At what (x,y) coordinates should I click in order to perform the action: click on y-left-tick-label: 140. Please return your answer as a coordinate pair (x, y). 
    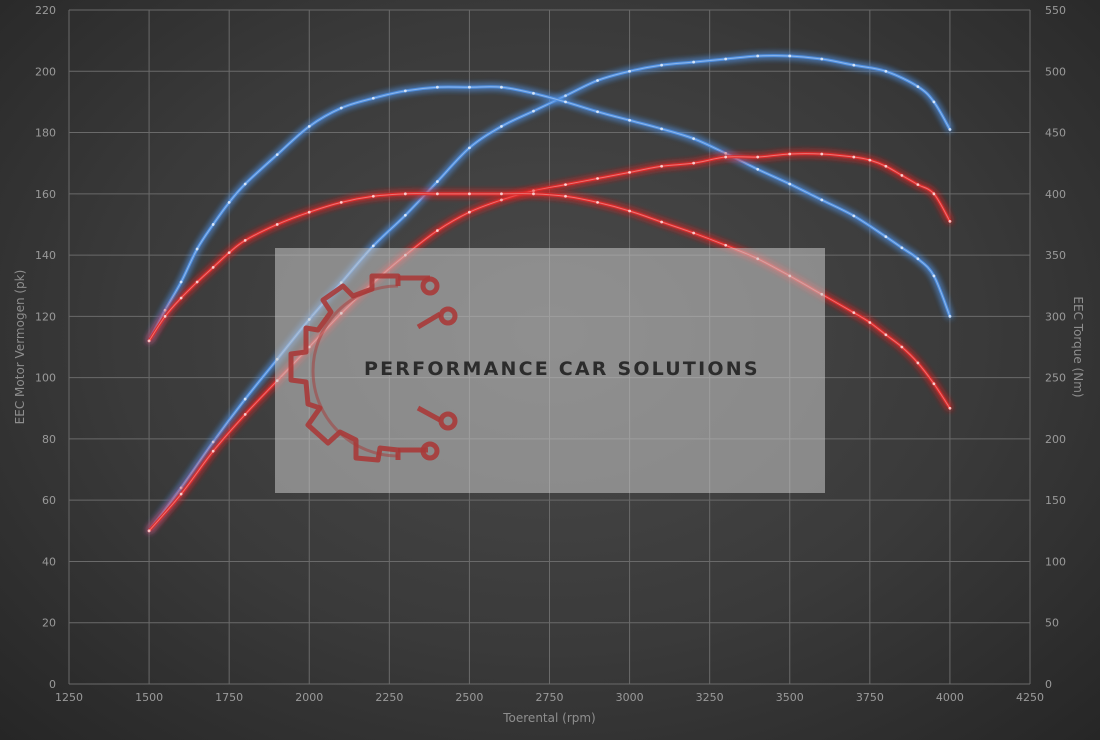
    Looking at the image, I should click on (45, 255).